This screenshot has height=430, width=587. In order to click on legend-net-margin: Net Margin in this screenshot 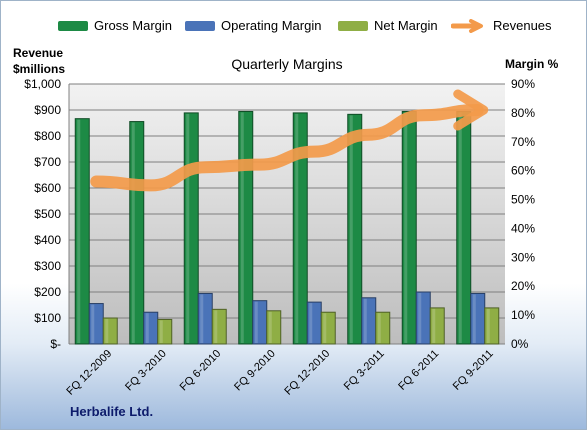, I will do `click(388, 25)`.